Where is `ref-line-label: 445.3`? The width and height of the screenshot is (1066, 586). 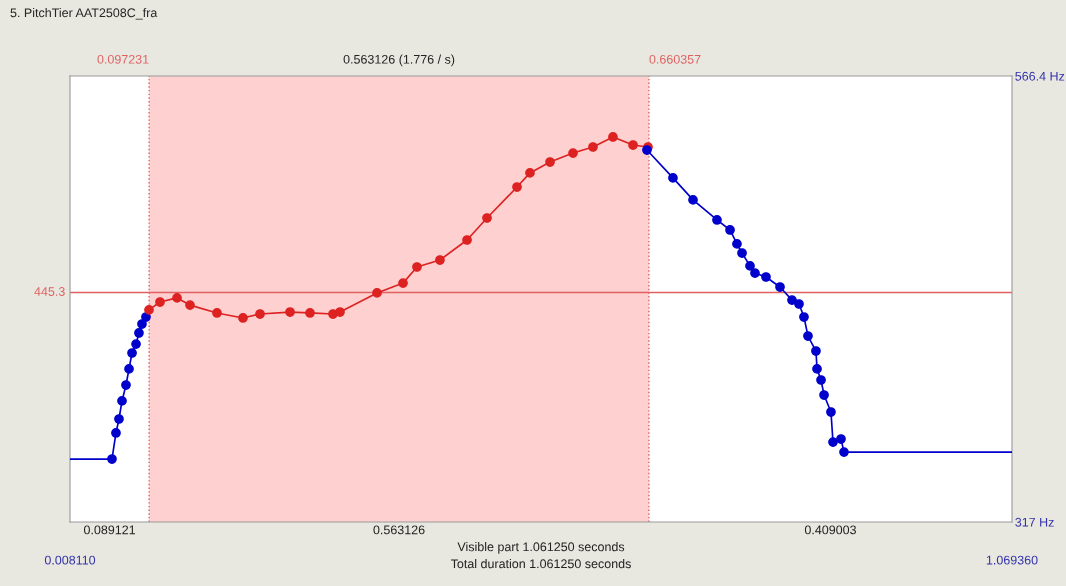
ref-line-label: 445.3 is located at coordinates (49, 291).